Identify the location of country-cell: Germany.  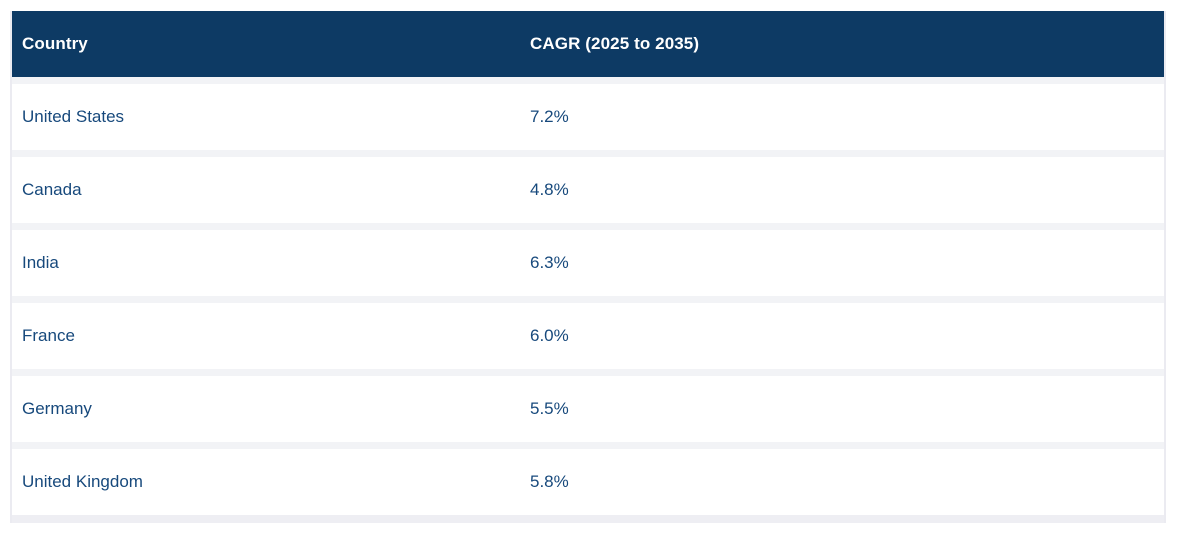
(57, 408).